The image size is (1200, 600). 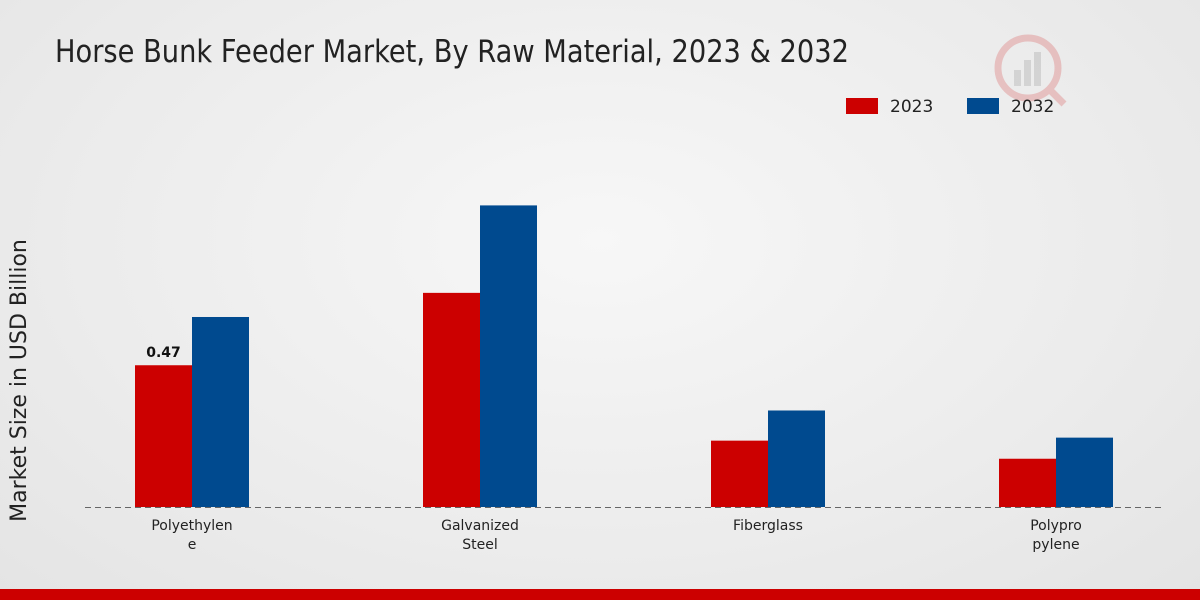 What do you see at coordinates (796, 458) in the screenshot?
I see `bar-2032-fiberglass` at bounding box center [796, 458].